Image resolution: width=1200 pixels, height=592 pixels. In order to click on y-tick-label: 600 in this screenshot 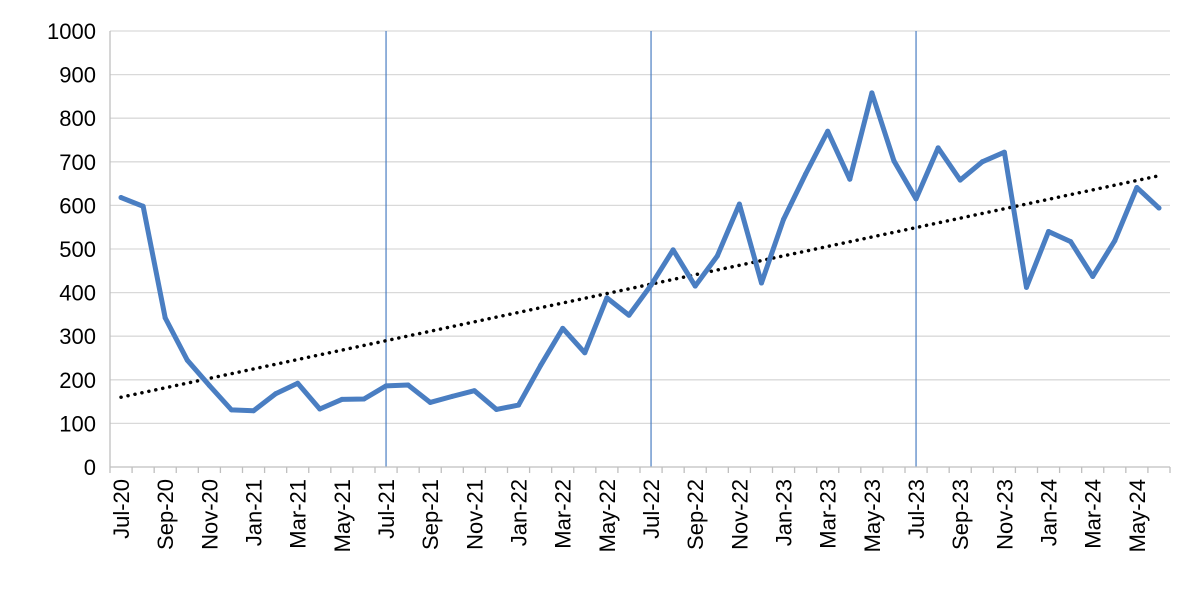, I will do `click(77, 205)`.